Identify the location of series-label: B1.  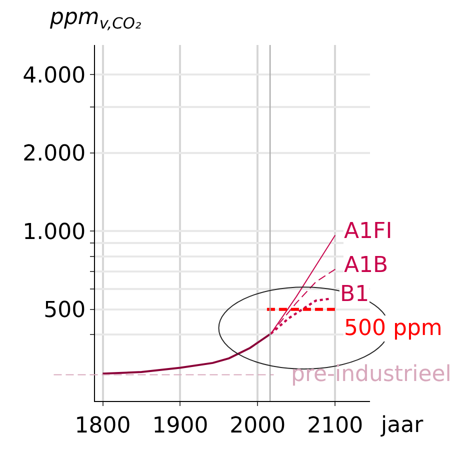
(355, 294).